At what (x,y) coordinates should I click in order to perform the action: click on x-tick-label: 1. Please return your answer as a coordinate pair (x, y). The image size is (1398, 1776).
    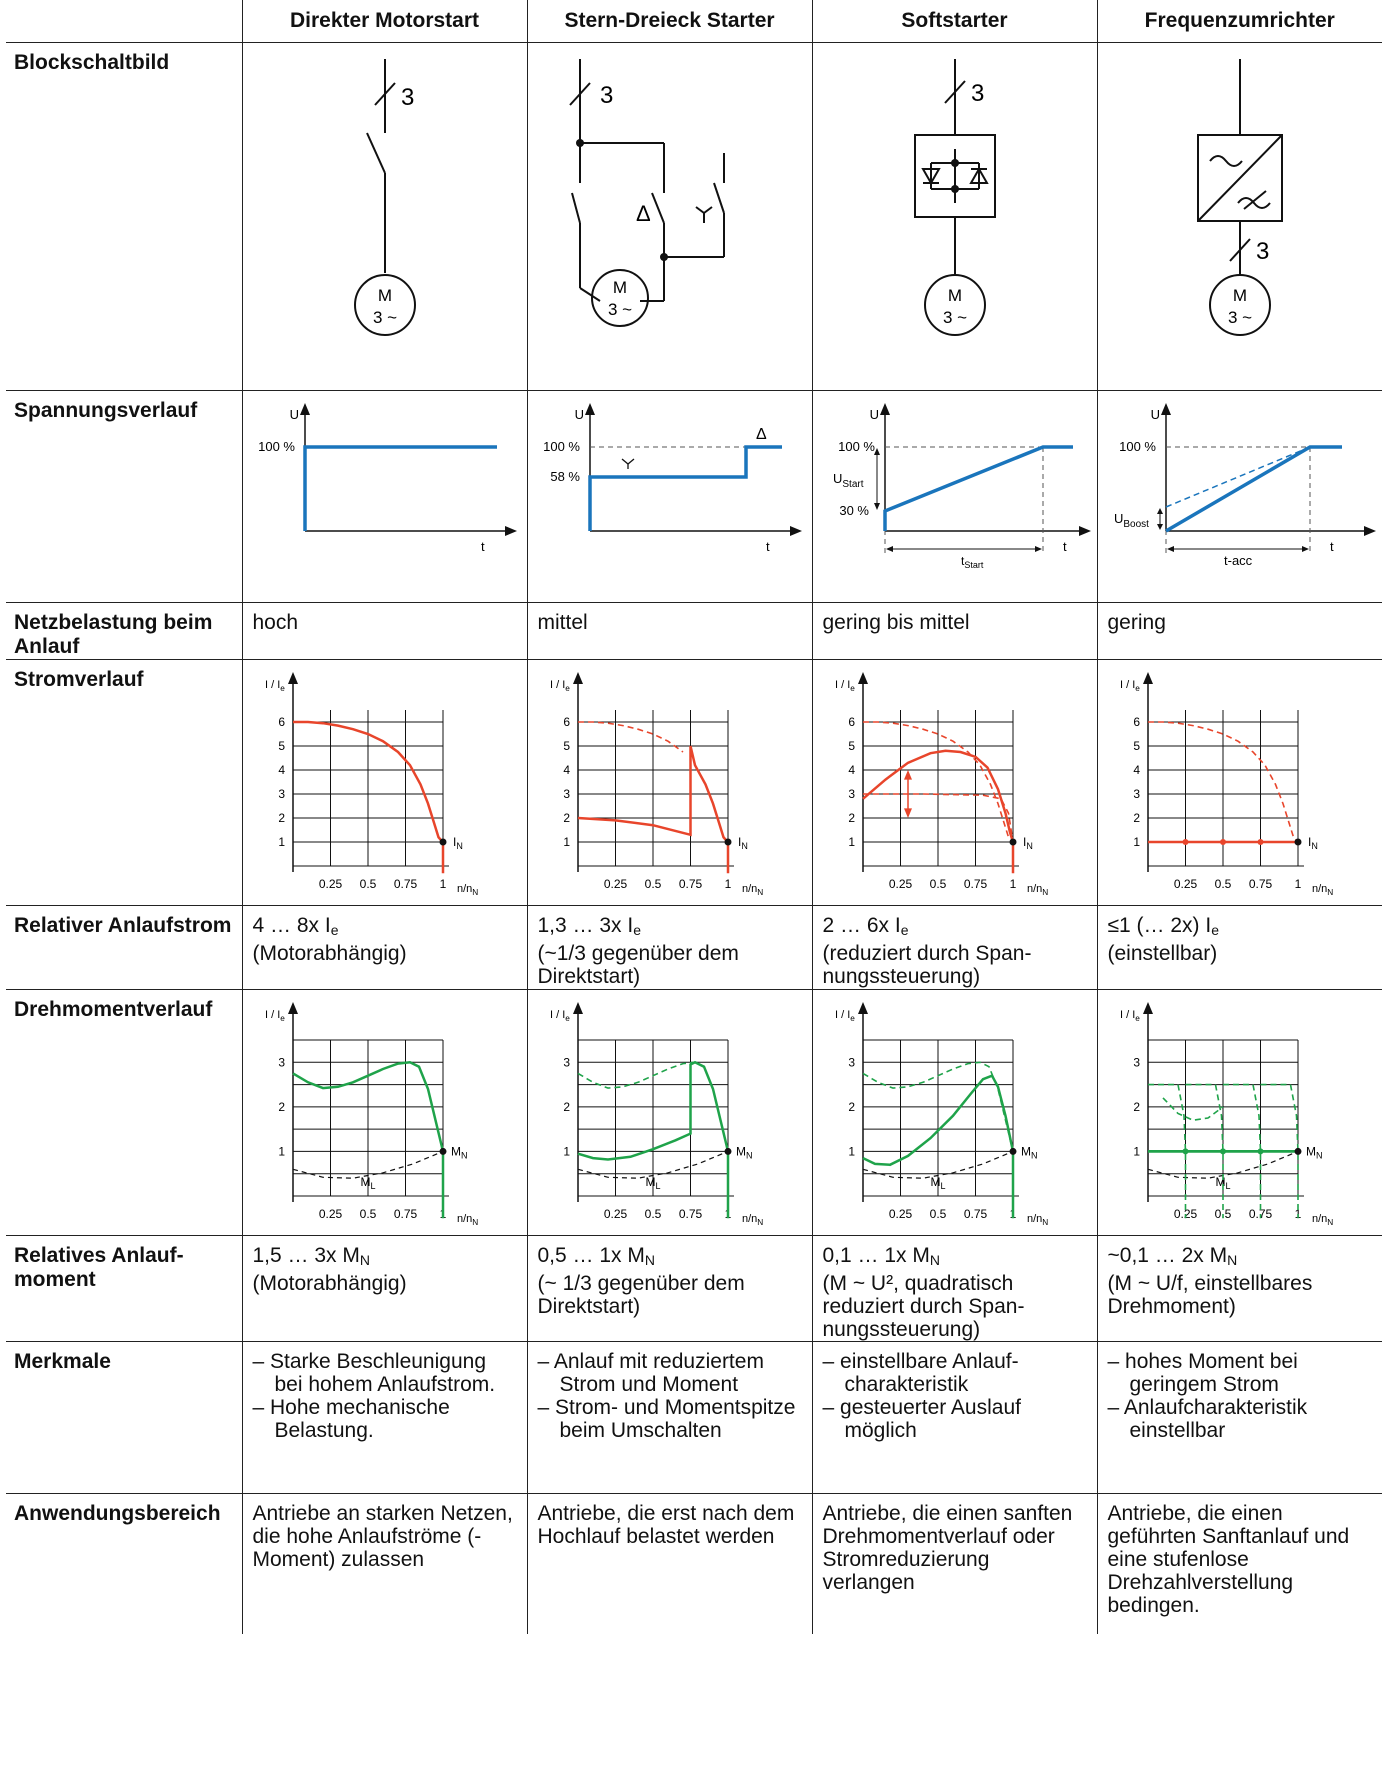
    Looking at the image, I should click on (1012, 884).